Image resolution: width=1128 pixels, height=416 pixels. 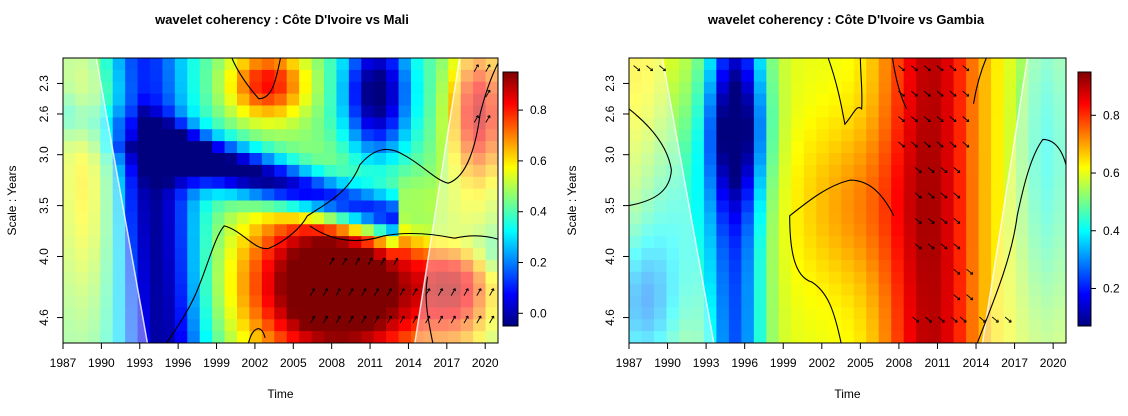 What do you see at coordinates (538, 212) in the screenshot?
I see `colorbar-tick-label: 0.4` at bounding box center [538, 212].